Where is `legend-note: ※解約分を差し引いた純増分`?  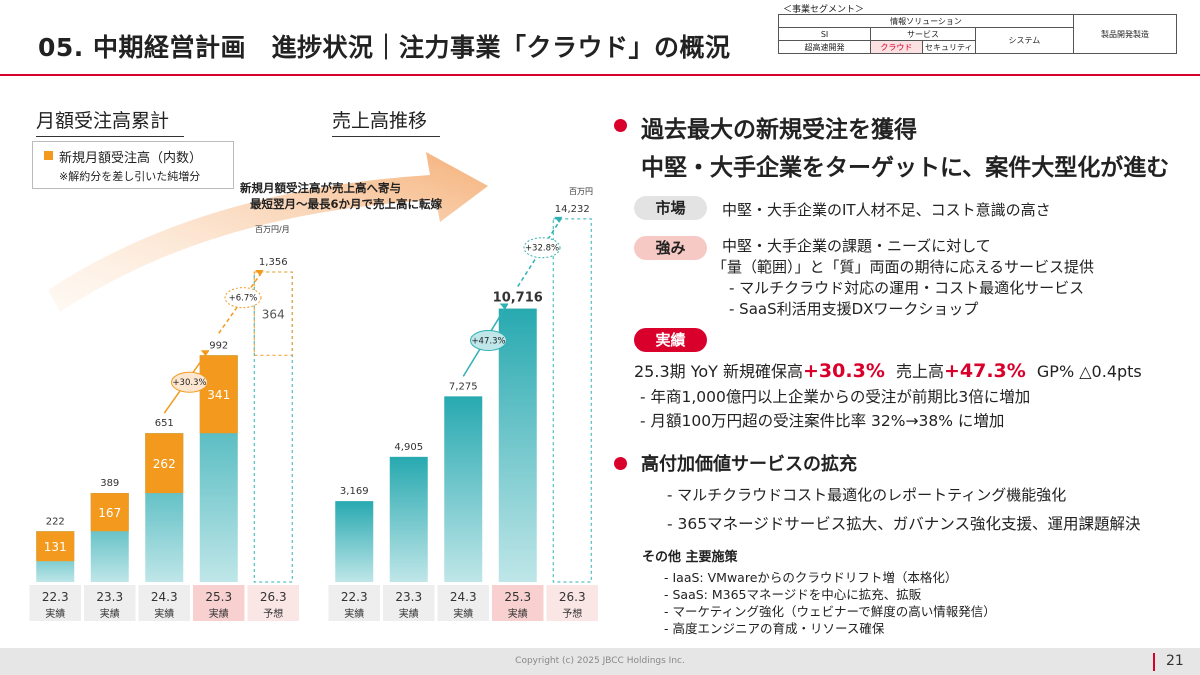 legend-note: ※解約分を差し引いた純増分 is located at coordinates (130, 176).